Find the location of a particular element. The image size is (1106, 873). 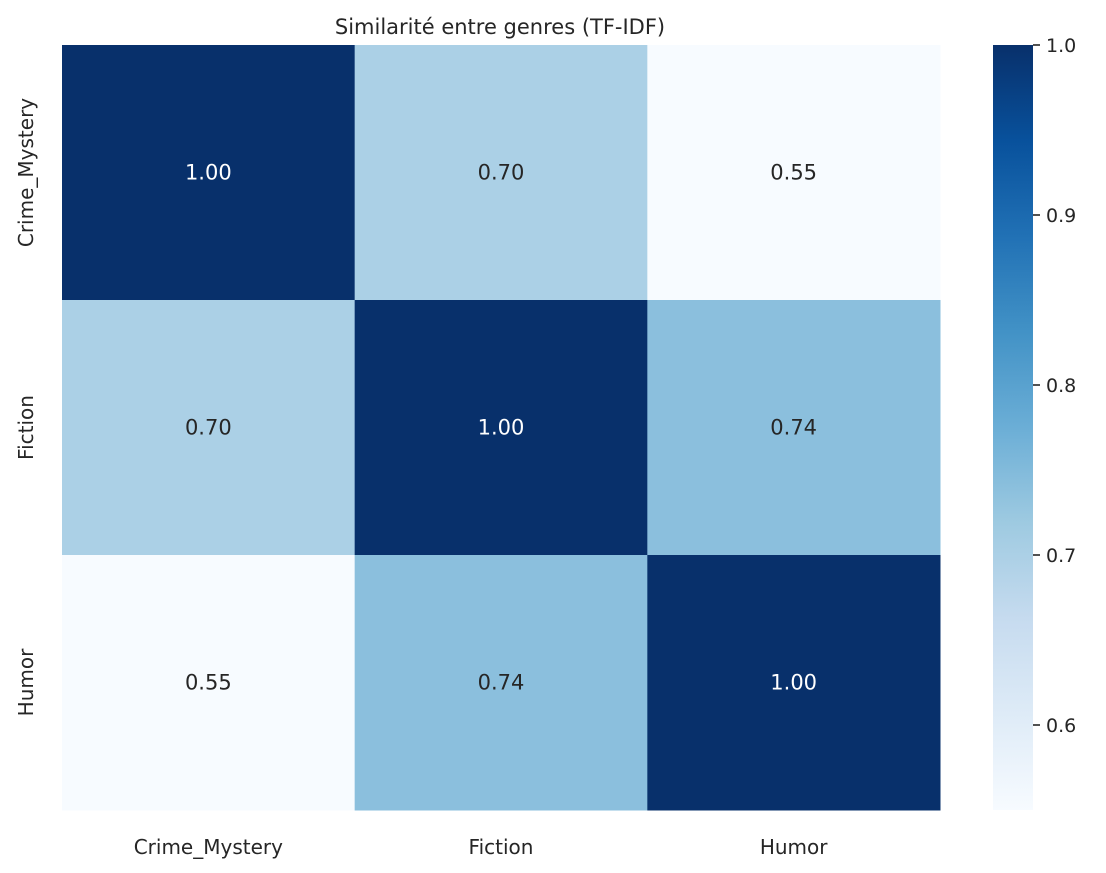

colorbar-scale is located at coordinates (1013, 427).